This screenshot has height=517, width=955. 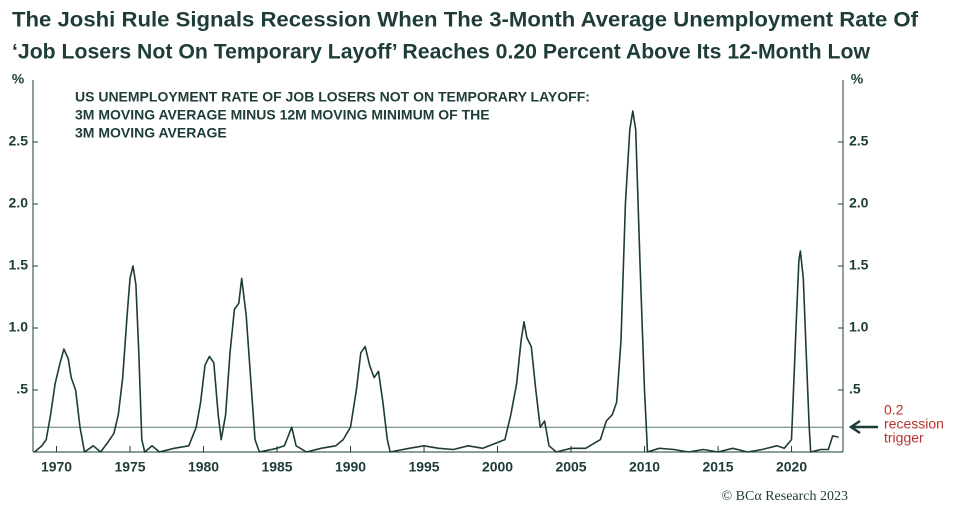 I want to click on x-tick-label: 1995, so click(x=423, y=467).